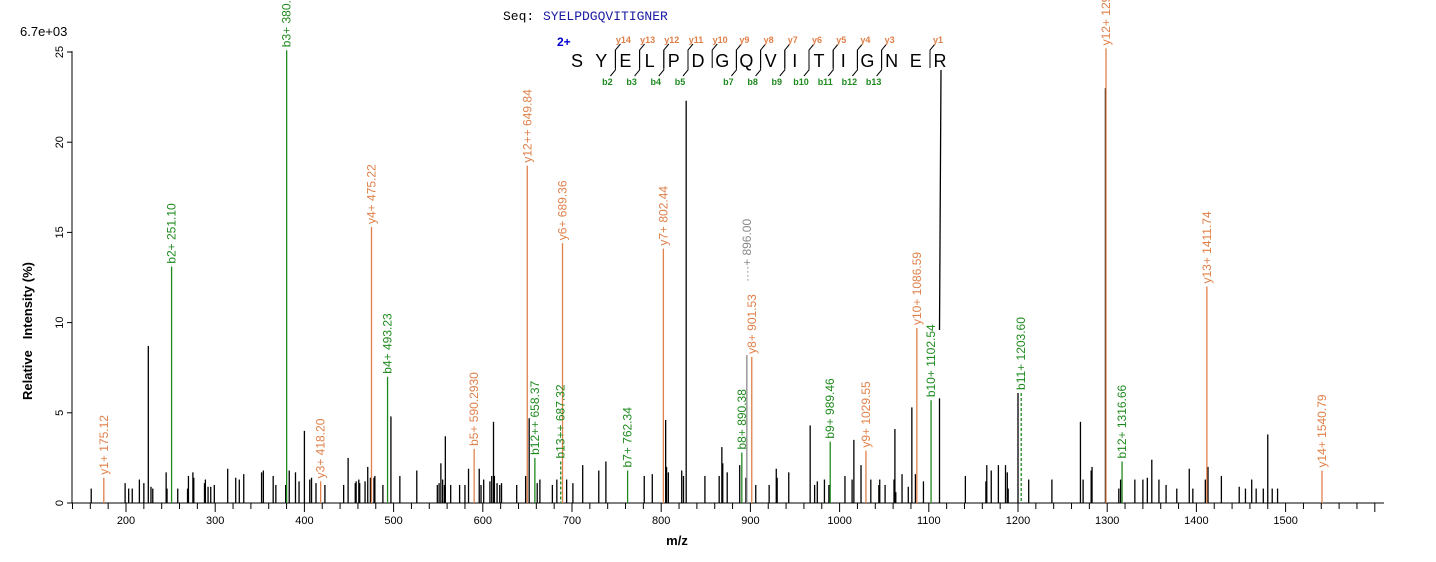 The width and height of the screenshot is (1436, 562). I want to click on y-ion-label: y7, so click(793, 40).